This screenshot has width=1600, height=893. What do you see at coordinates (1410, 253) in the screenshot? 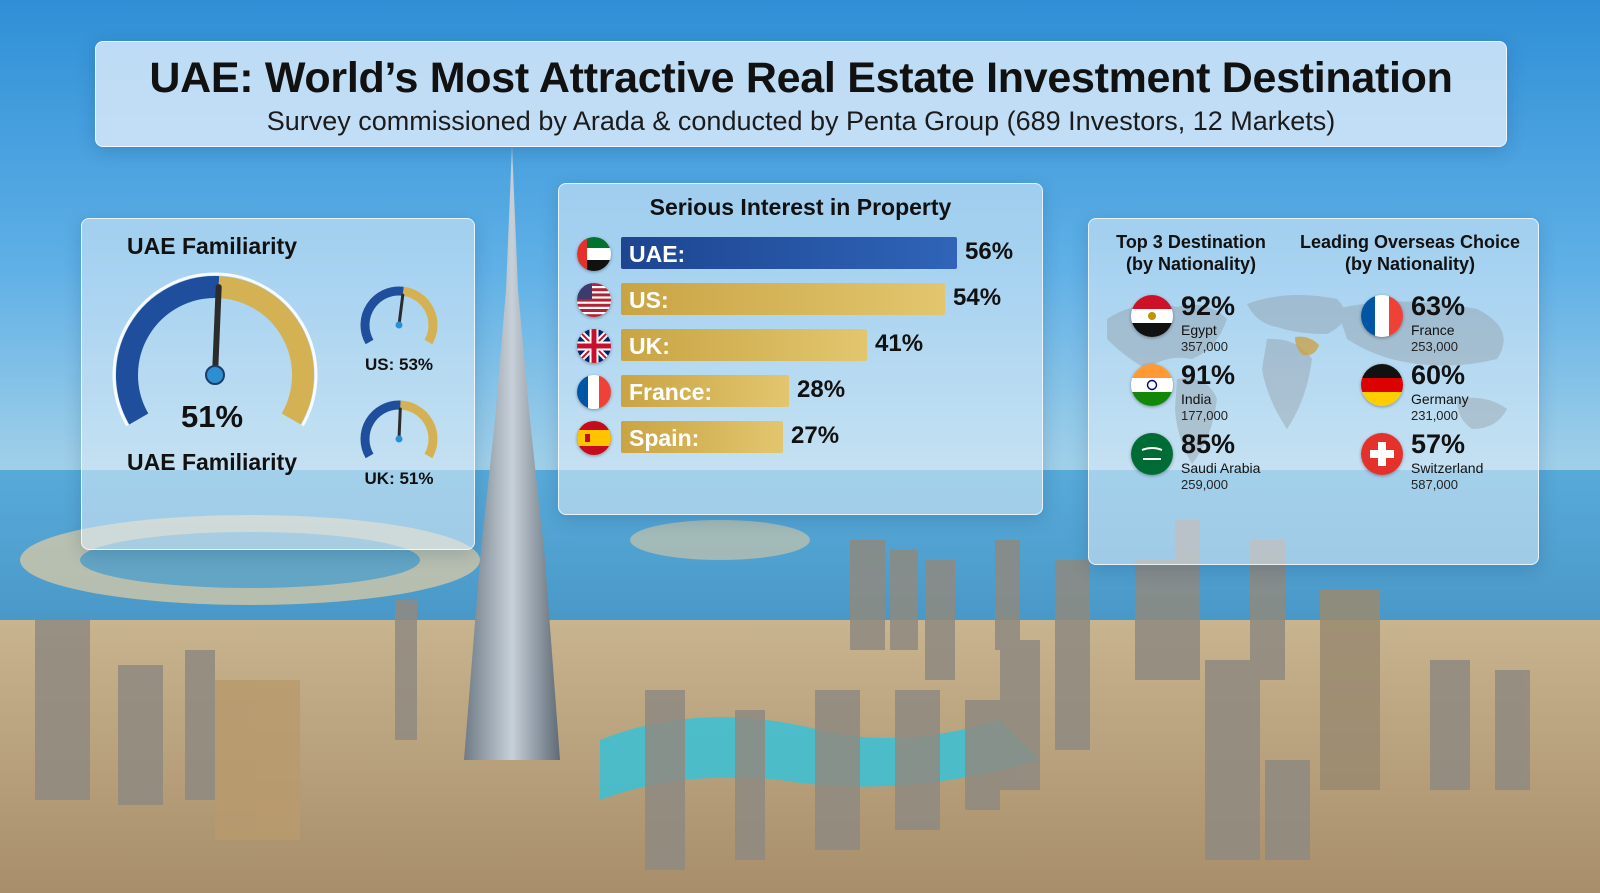
I see `overseas-title: Leading Overseas Choice (by Nationality)` at bounding box center [1410, 253].